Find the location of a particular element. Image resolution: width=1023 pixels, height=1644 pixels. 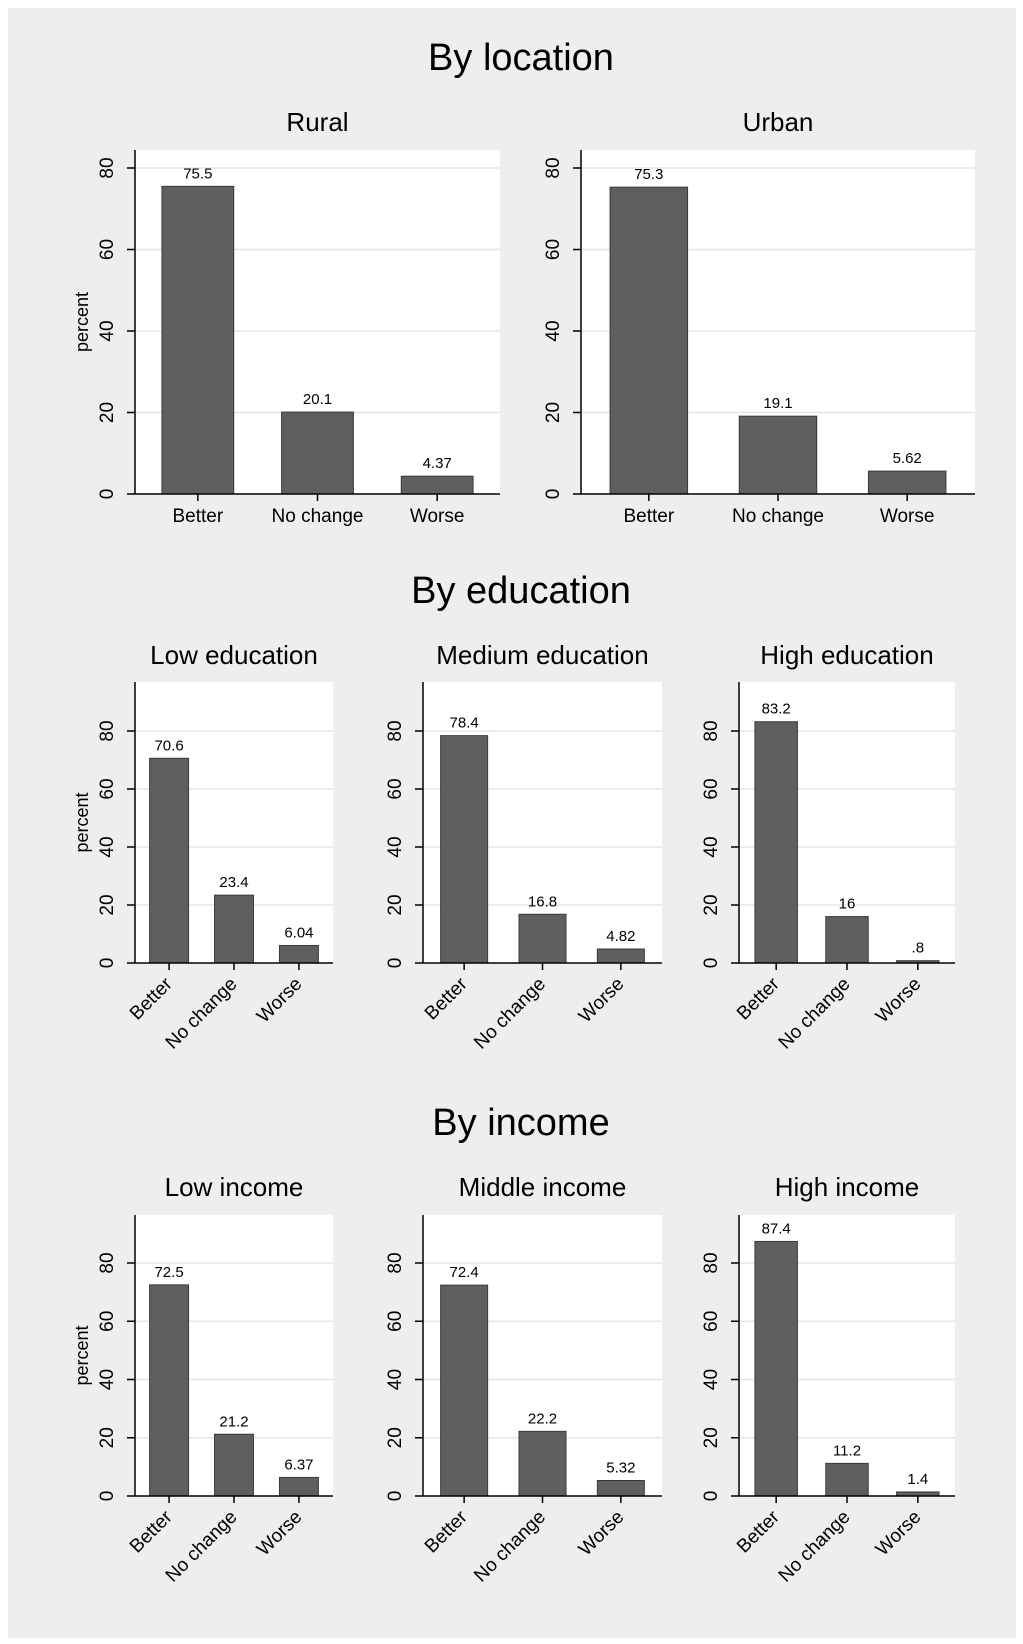

x-tick-label: No change is located at coordinates (318, 516).